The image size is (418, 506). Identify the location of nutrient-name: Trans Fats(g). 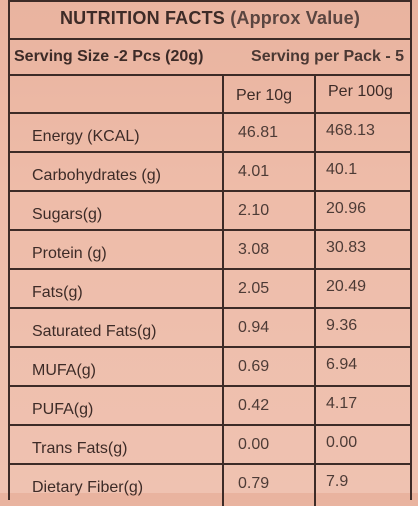
(80, 448).